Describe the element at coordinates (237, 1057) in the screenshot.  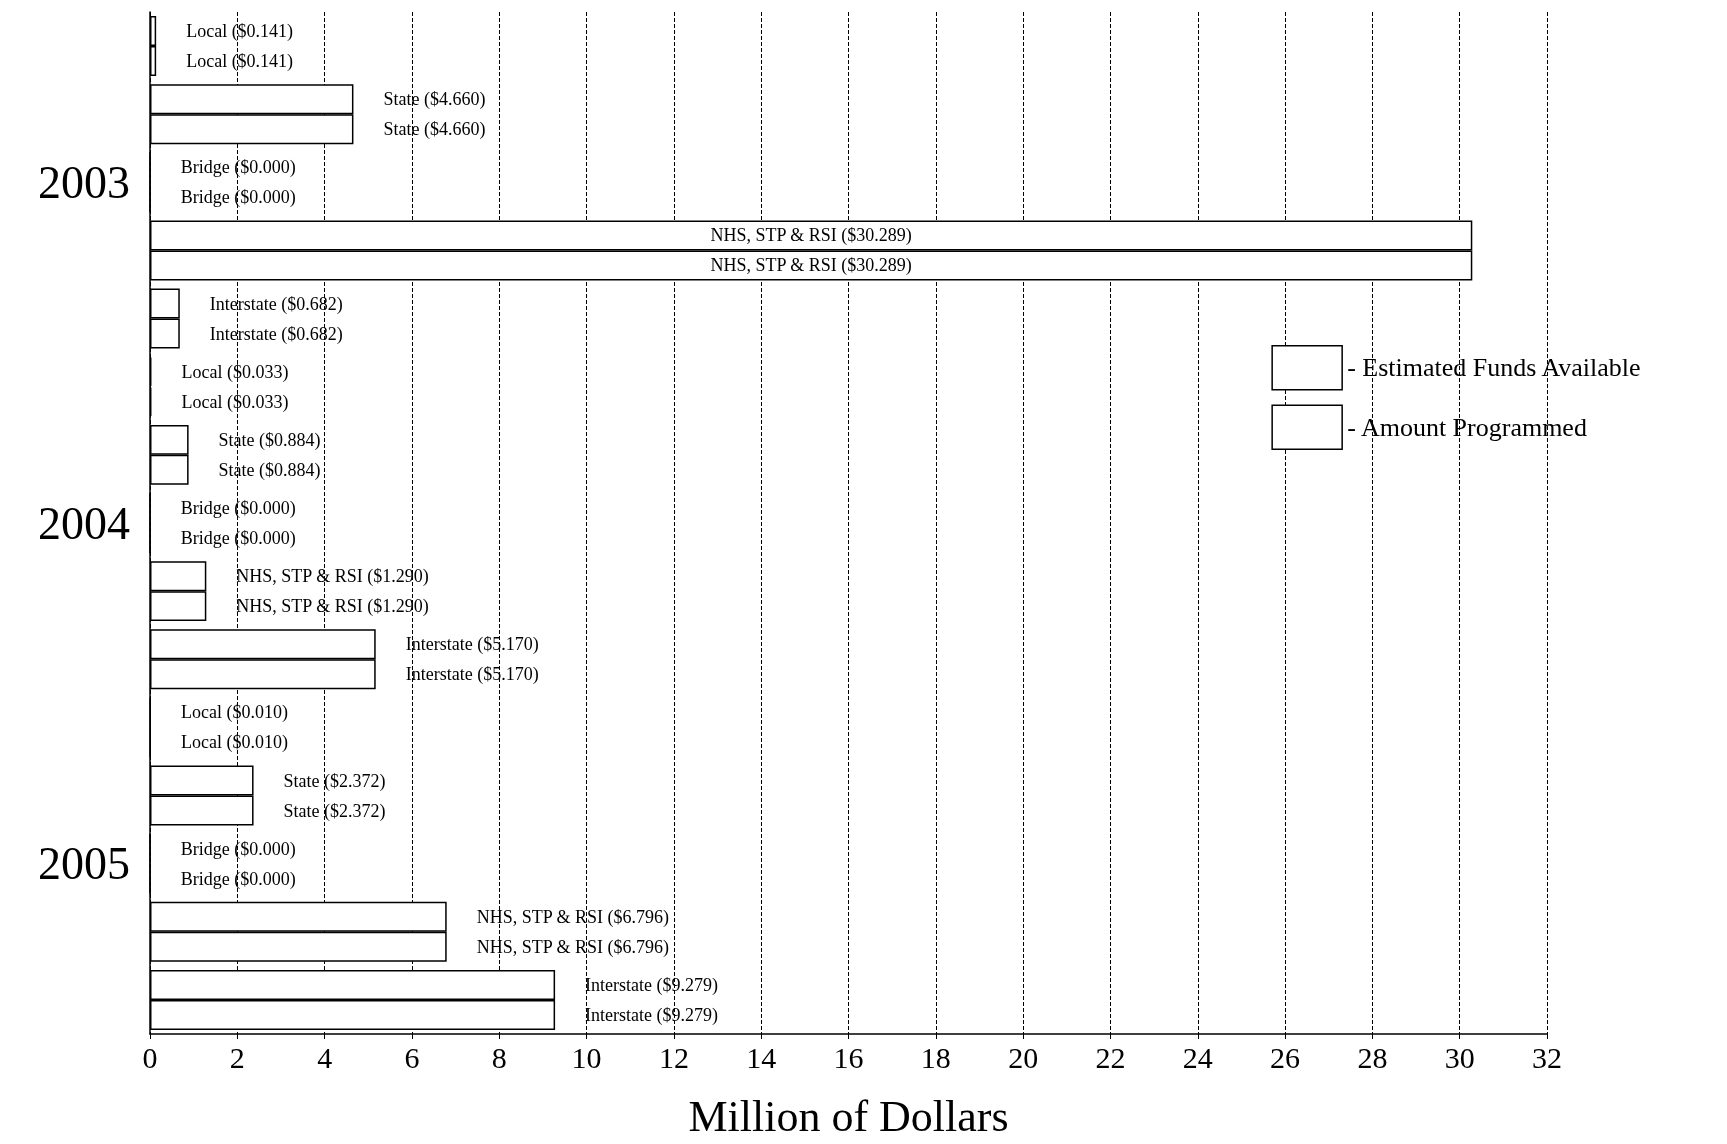
I see `x-tick-label: 2` at that location.